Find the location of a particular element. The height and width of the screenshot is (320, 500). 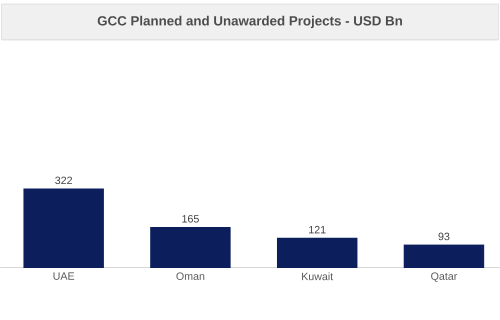

chart-title: GCC Planned and Unawarded Projects - USD Bn is located at coordinates (250, 22).